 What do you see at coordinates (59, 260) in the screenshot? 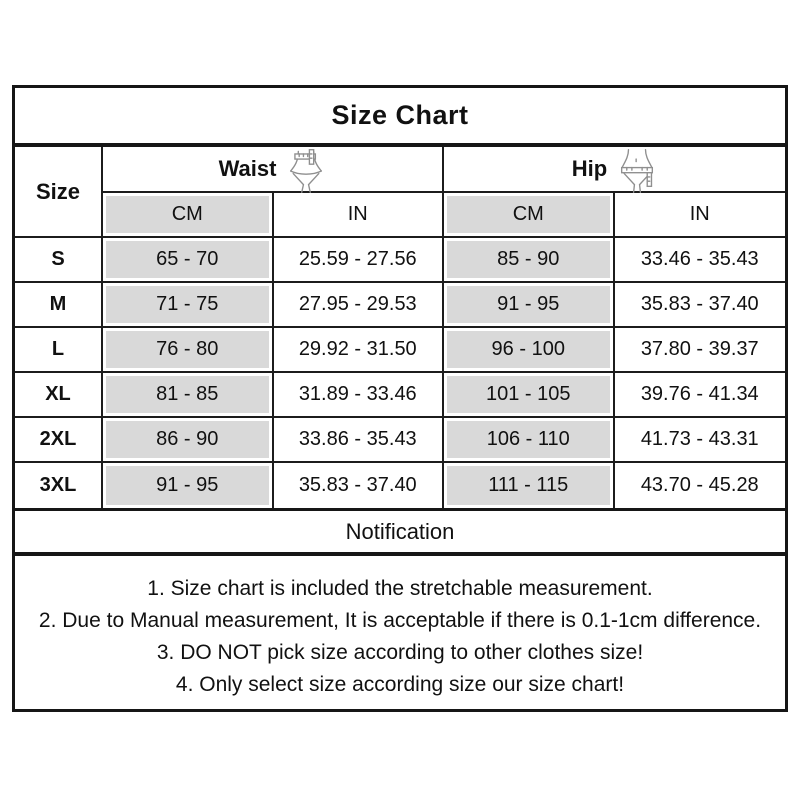
I see `size-cell: S` at bounding box center [59, 260].